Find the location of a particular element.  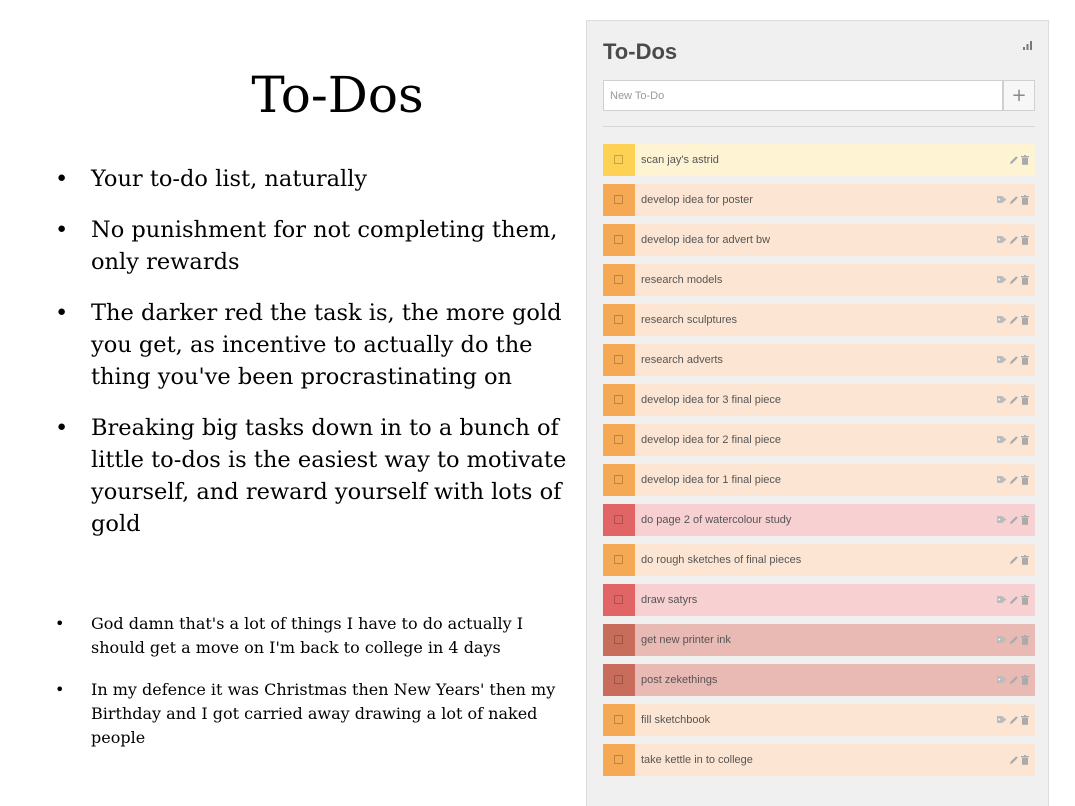

todo-item: develop idea for 1 final piece is located at coordinates (819, 480).